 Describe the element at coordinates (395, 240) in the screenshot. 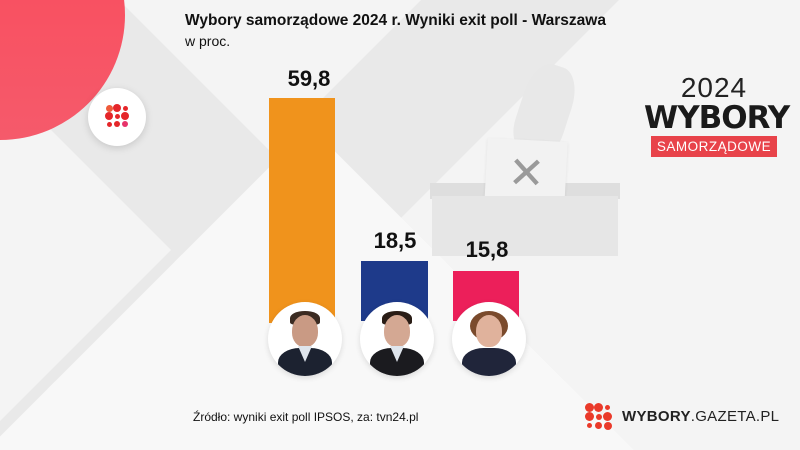

I see `bar-value-label: 18,5` at that location.